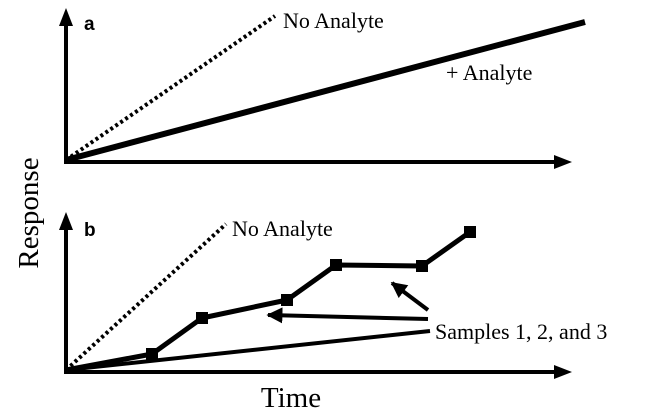 Image resolution: width=656 pixels, height=414 pixels. I want to click on panel-a-letter: a, so click(89, 24).